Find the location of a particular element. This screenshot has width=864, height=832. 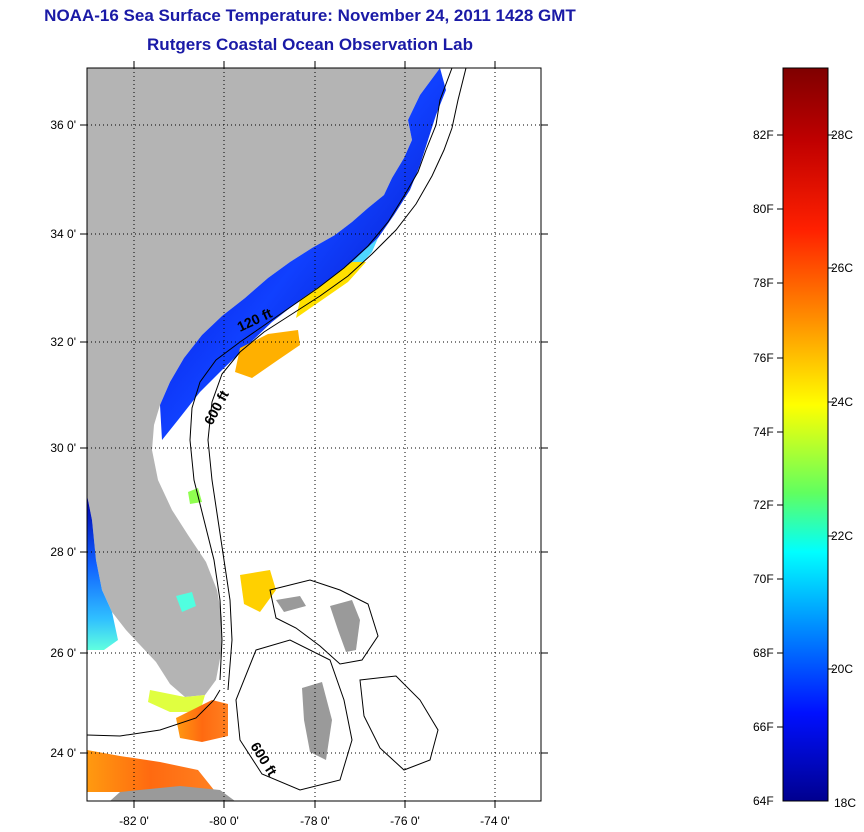

contour-bahamas-east is located at coordinates (399, 723).